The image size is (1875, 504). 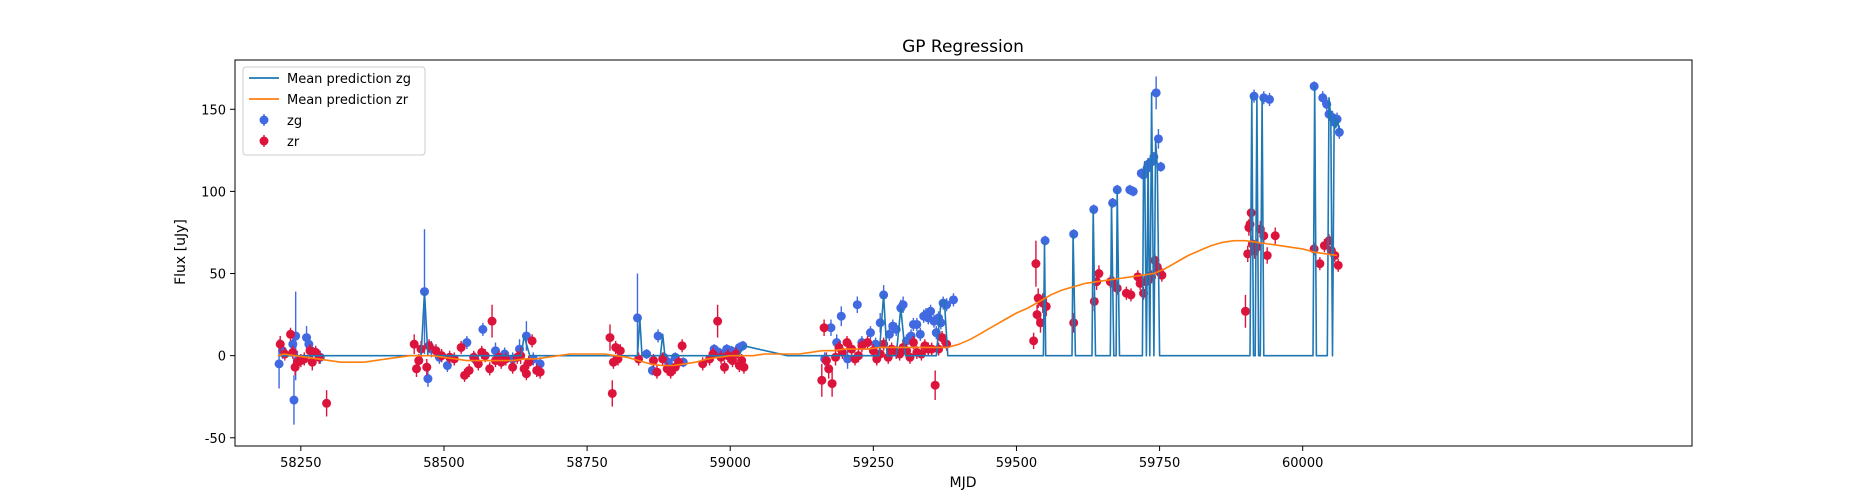 What do you see at coordinates (217, 275) in the screenshot?
I see `y-tick-label: 50` at bounding box center [217, 275].